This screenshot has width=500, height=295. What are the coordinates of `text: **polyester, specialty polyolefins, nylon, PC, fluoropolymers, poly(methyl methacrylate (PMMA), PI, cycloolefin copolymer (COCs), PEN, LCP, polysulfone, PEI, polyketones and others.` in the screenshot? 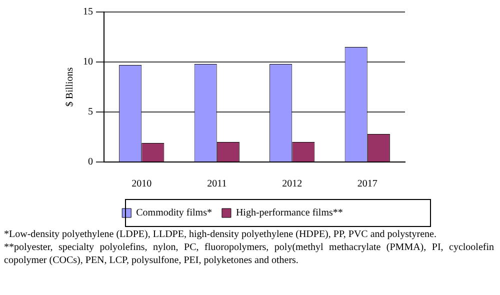 It's located at (249, 254).